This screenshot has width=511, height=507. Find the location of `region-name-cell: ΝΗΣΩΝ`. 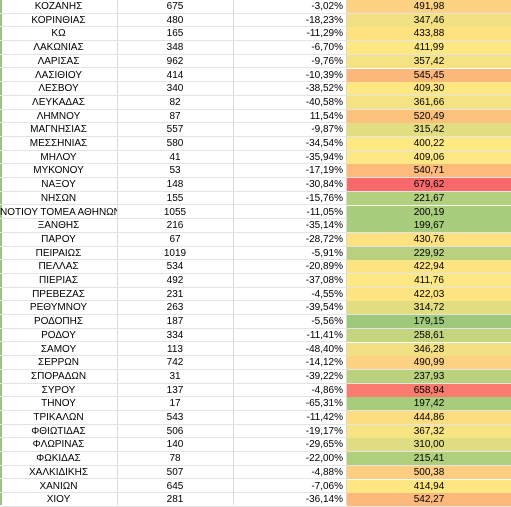

region-name-cell: ΝΗΣΩΝ is located at coordinates (58, 198).